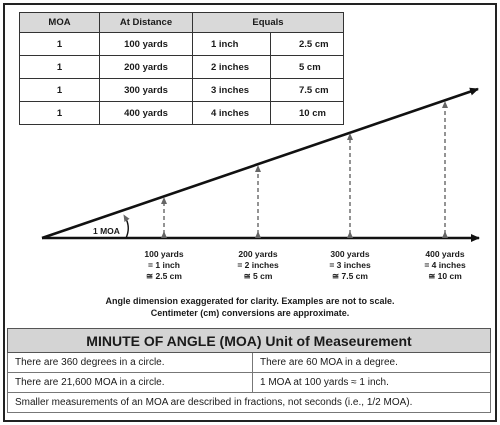  What do you see at coordinates (371, 362) in the screenshot?
I see `moa-fact: There are 60 MOA in a degree.` at bounding box center [371, 362].